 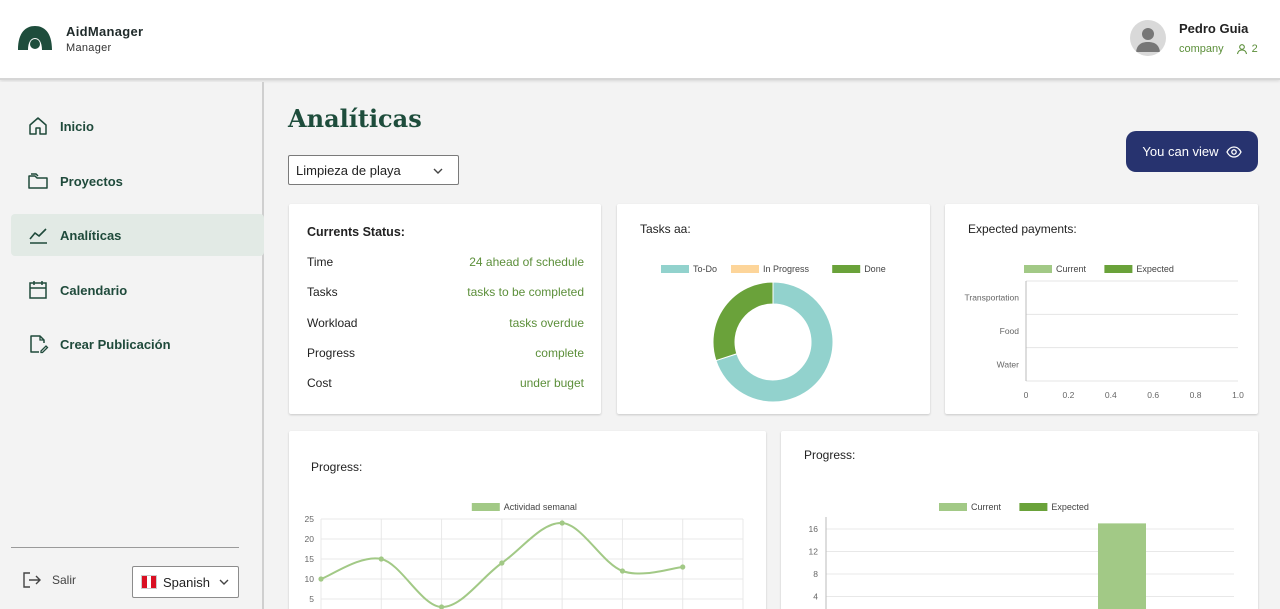 I want to click on legend-label: In Progress, so click(x=786, y=269).